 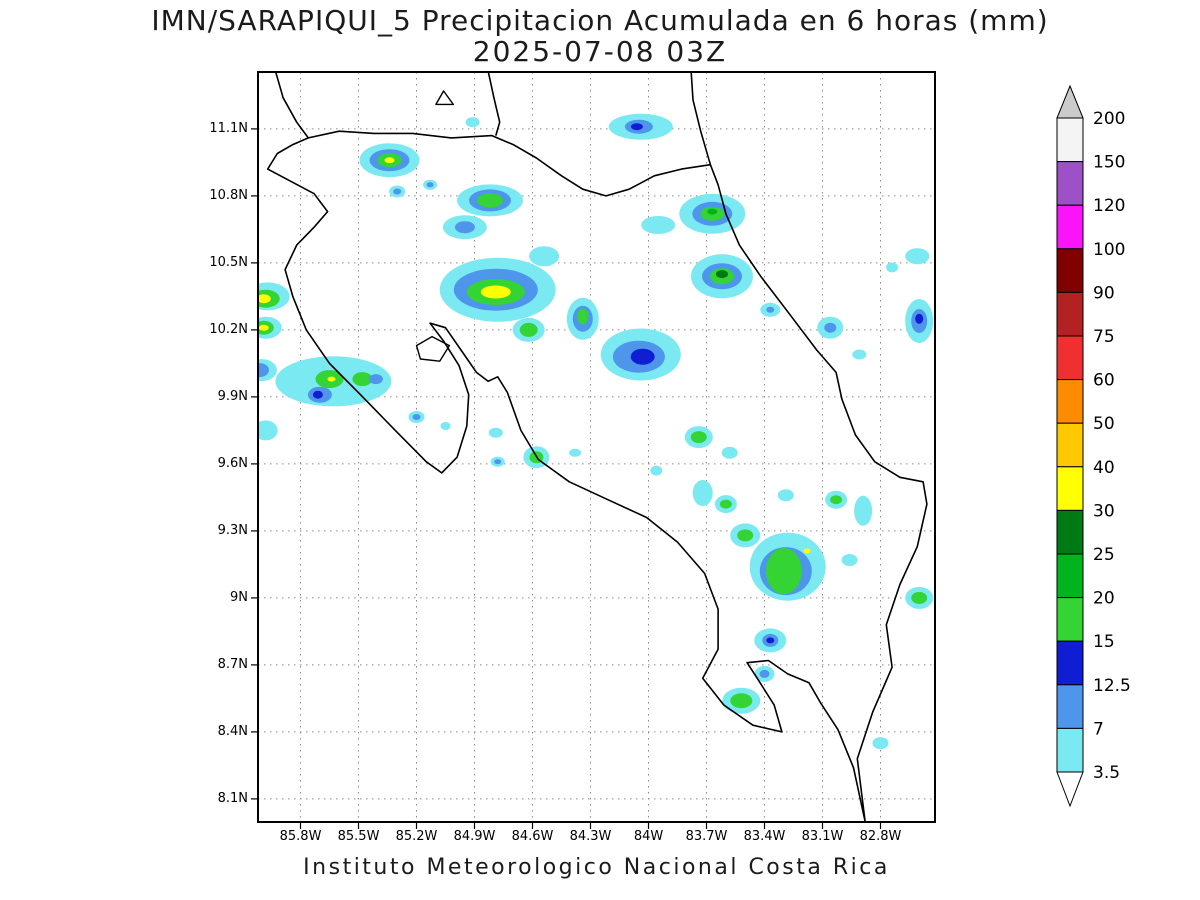 What do you see at coordinates (232, 731) in the screenshot?
I see `lat-tick-label: 8.4N` at bounding box center [232, 731].